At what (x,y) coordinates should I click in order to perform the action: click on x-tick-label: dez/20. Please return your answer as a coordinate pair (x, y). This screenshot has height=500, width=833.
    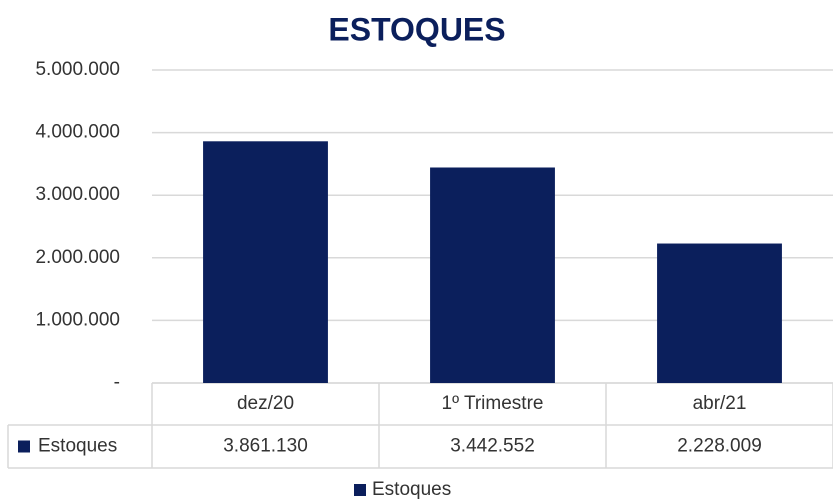
    Looking at the image, I should click on (265, 403).